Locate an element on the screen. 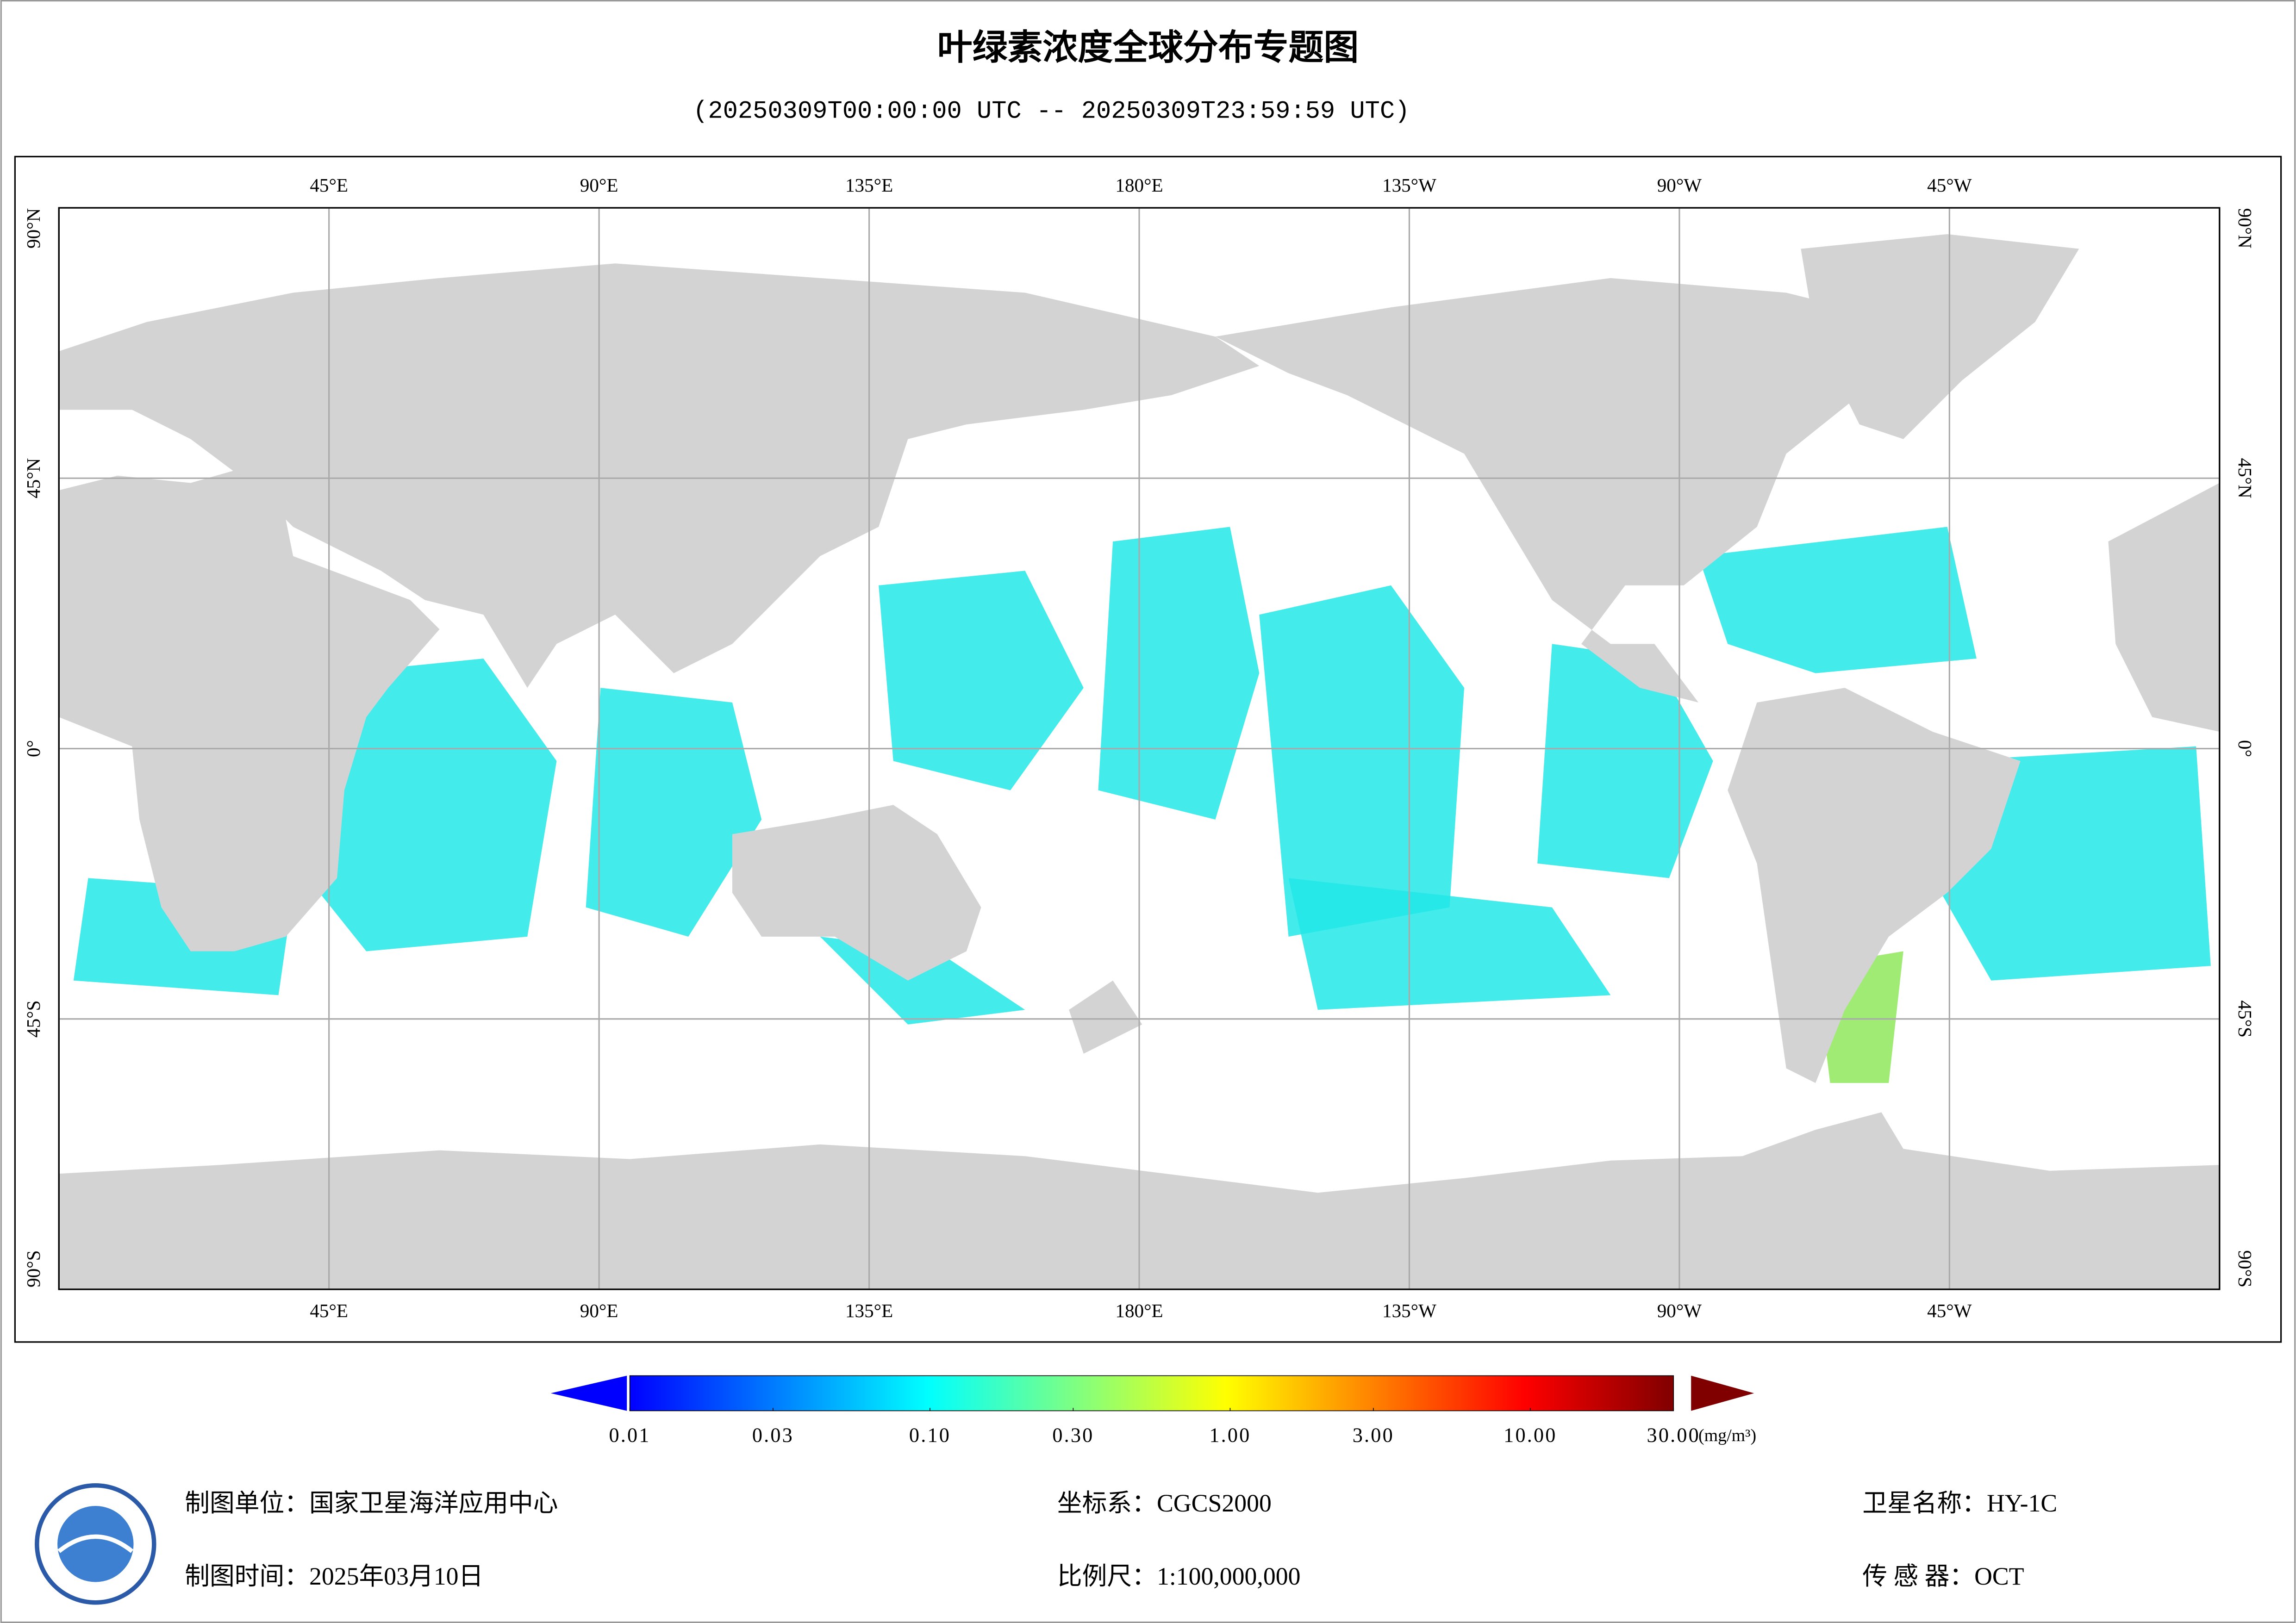 This screenshot has height=1623, width=2296. footer-value: HY-1C is located at coordinates (2022, 1503).